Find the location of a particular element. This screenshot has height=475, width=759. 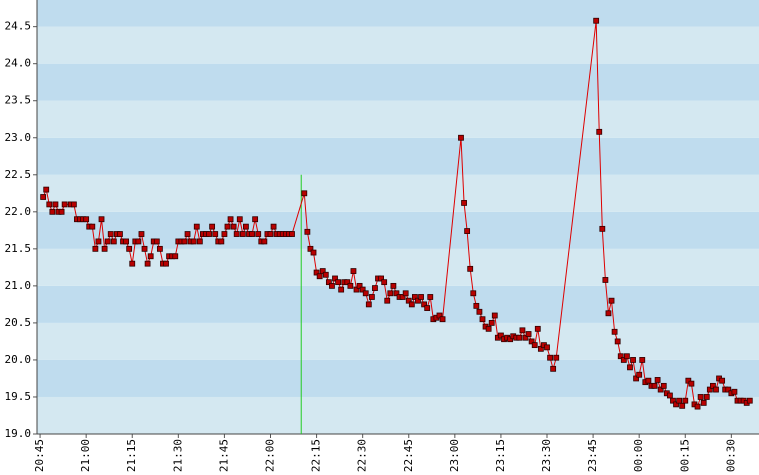

x-tick-label: 00:00 is located at coordinates (638, 455).